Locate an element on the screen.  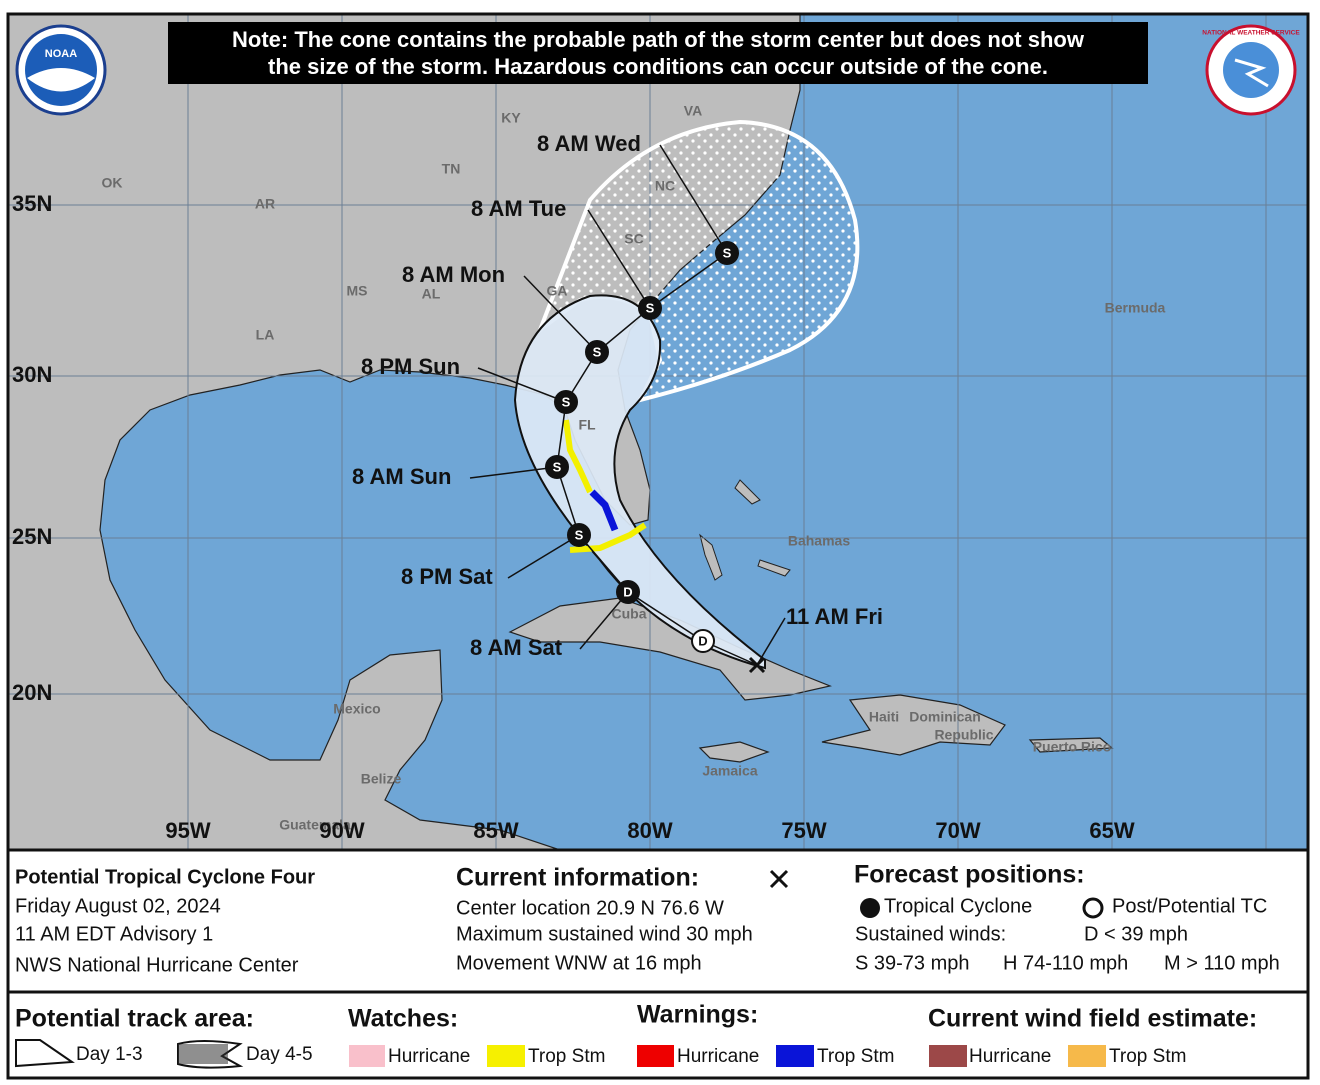
legend-text: Day 1-3 is located at coordinates (109, 1054).